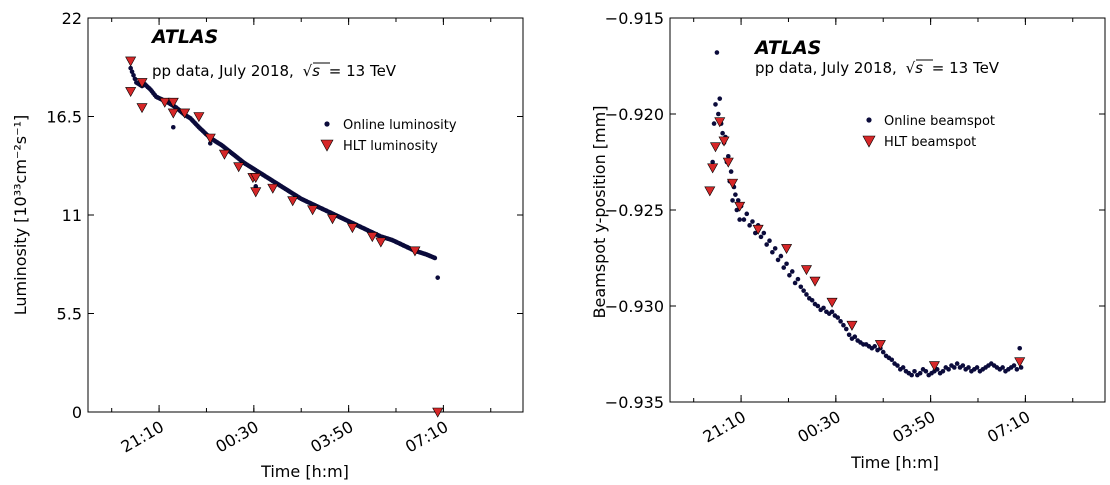  Describe the element at coordinates (390, 146) in the screenshot. I see `luminosity-legend-hlt: HLT luminosity` at that location.